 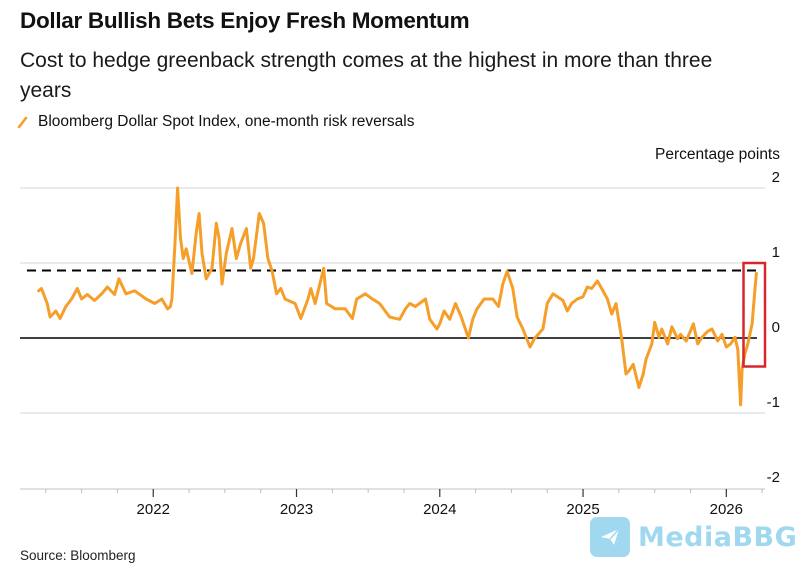 What do you see at coordinates (773, 402) in the screenshot?
I see `y-tick-label: -1` at bounding box center [773, 402].